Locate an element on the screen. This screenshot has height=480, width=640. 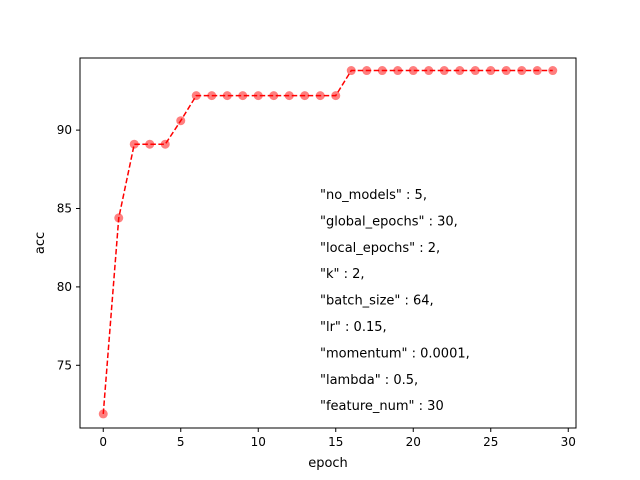
x-axis: 0 5 10 15 20 25 30 is located at coordinates (337, 438).